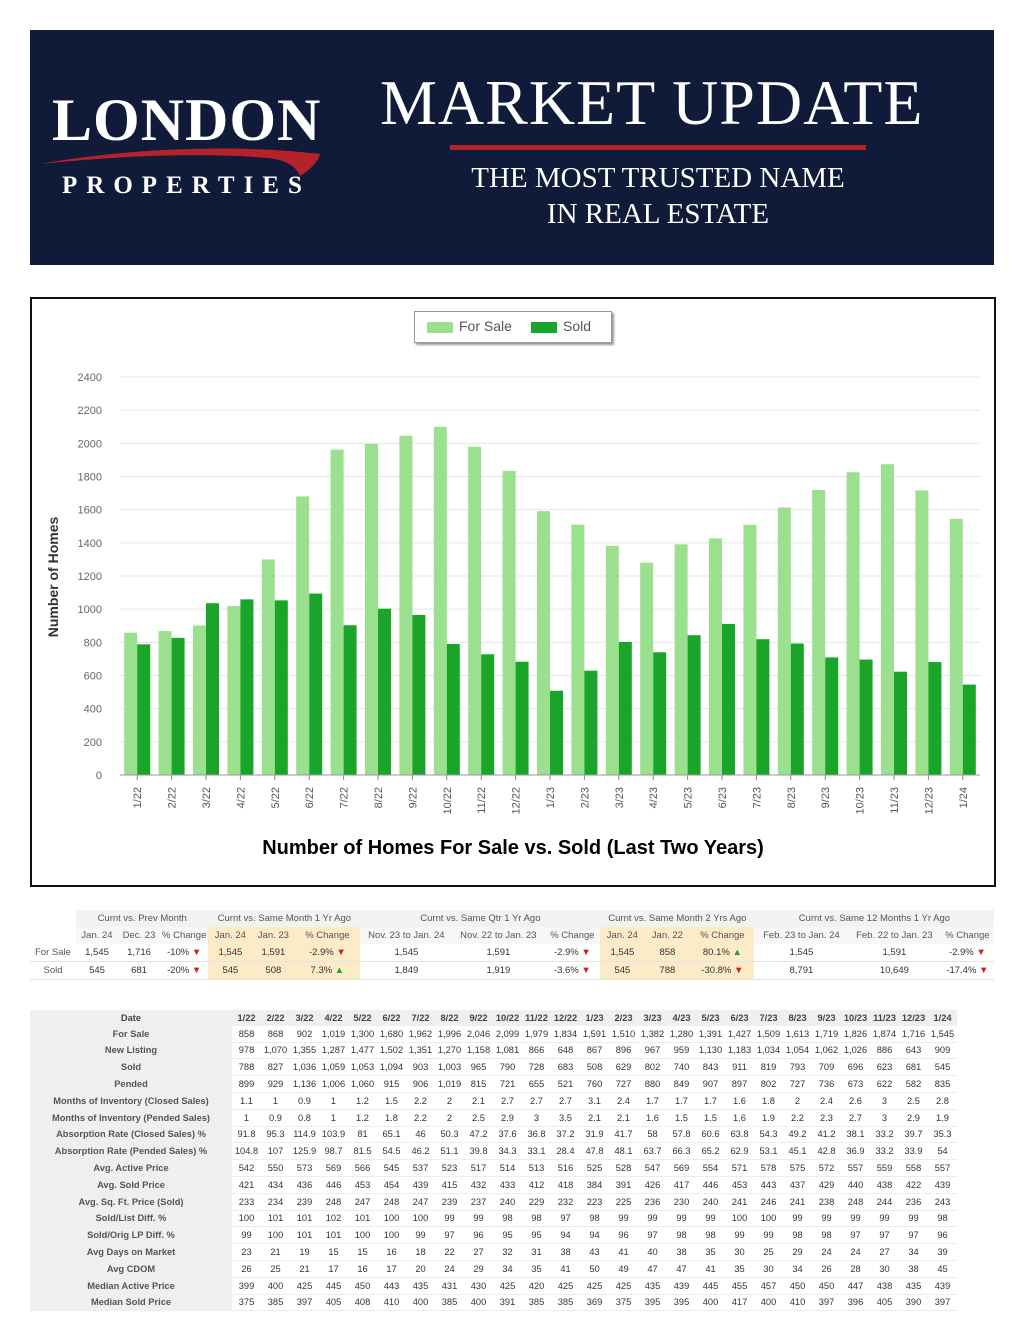  Describe the element at coordinates (942, 1135) in the screenshot. I see `stats-cell: 35.3` at that location.